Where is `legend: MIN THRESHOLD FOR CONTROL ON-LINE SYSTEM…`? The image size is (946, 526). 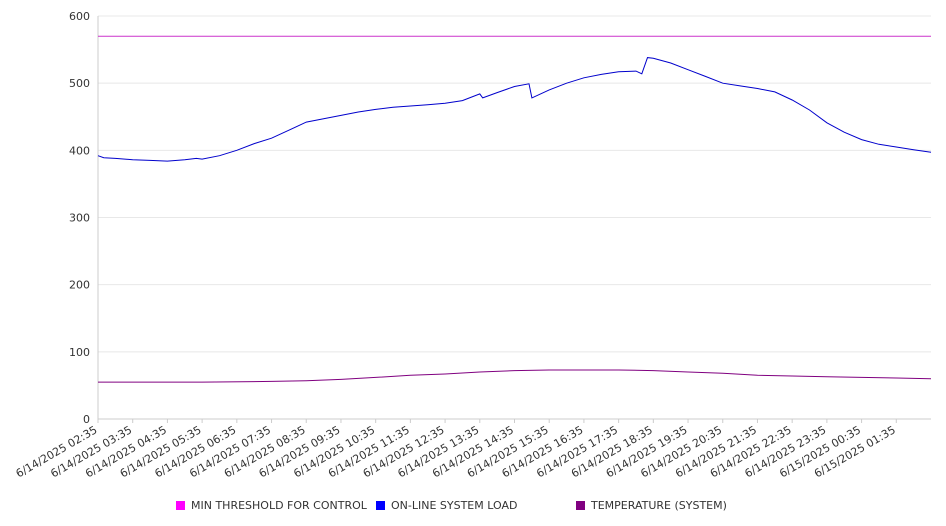
legend: MIN THRESHOLD FOR CONTROL ON-LINE SYSTEM… is located at coordinates (473, 506).